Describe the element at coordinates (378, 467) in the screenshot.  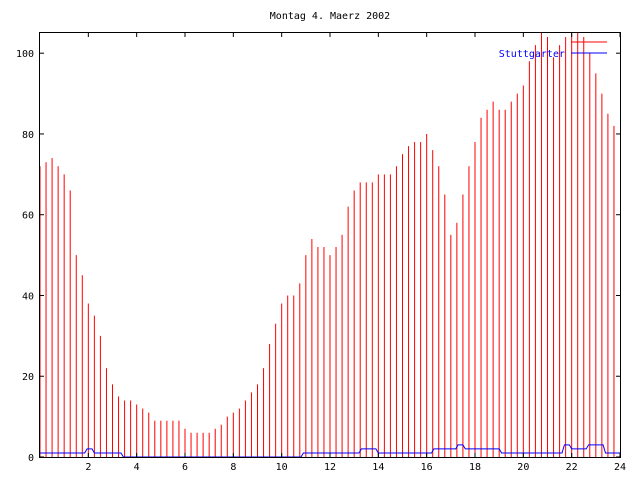
I see `x-tick-label: 14` at that location.